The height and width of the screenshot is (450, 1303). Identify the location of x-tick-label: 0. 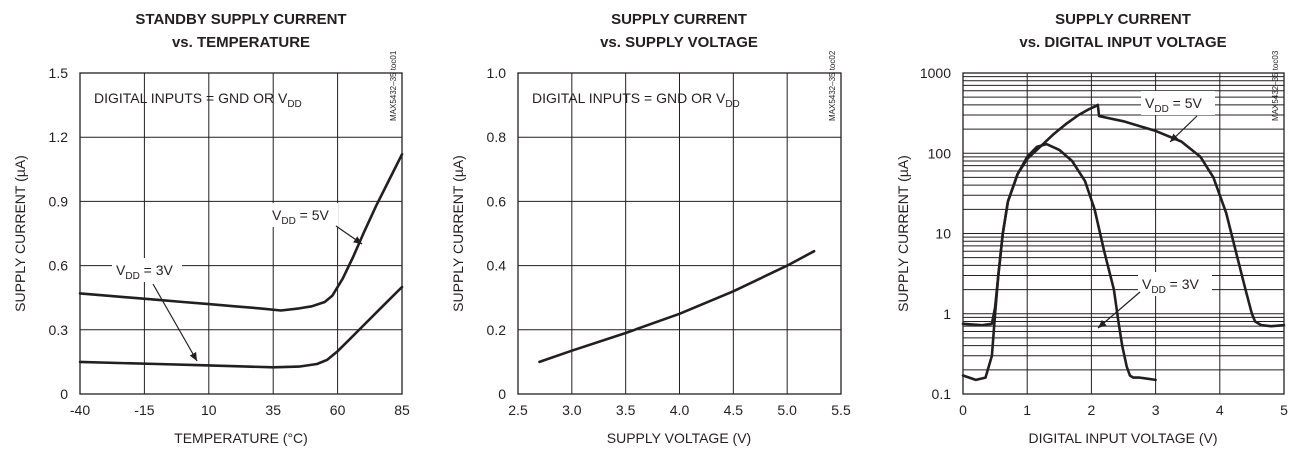
(963, 410).